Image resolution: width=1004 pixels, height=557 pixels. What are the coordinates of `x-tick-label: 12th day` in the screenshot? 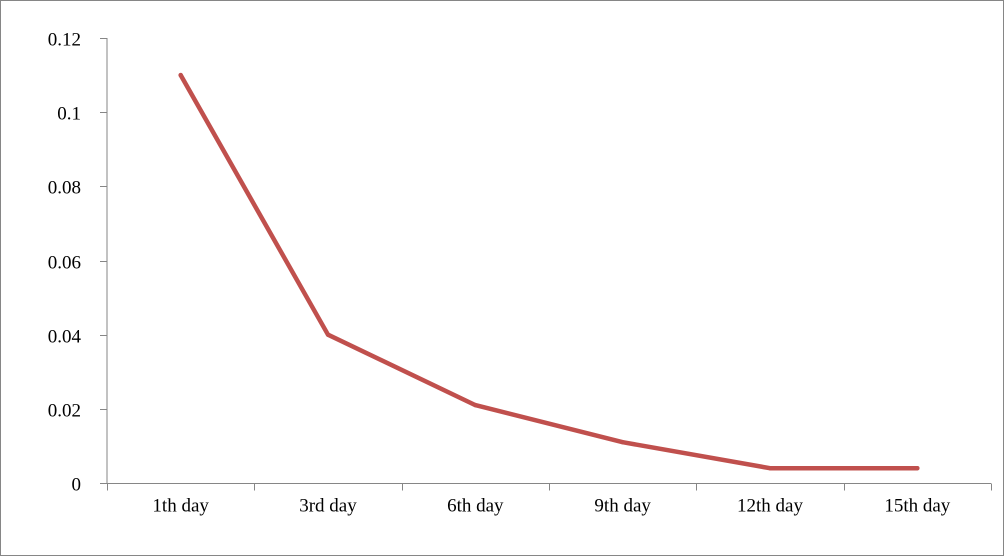 It's located at (770, 506).